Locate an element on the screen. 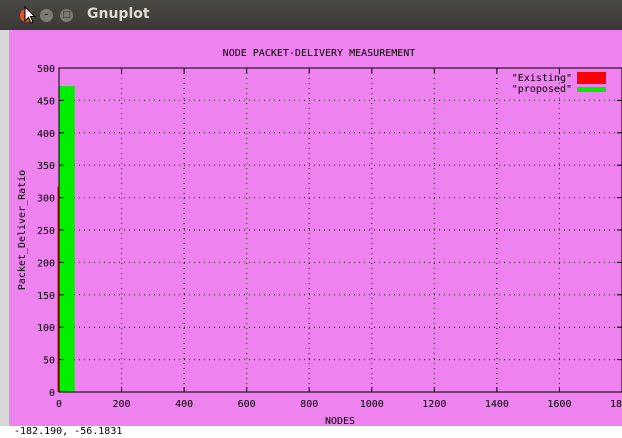 The image size is (622, 438). legend-label: "Existing" is located at coordinates (542, 78).